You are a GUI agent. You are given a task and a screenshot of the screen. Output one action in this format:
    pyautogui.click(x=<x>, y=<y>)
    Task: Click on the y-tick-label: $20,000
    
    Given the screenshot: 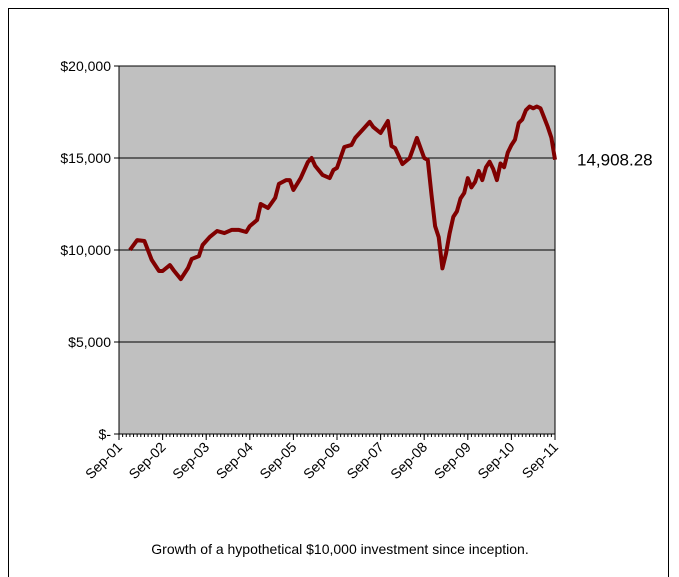 What is the action you would take?
    pyautogui.click(x=85, y=66)
    